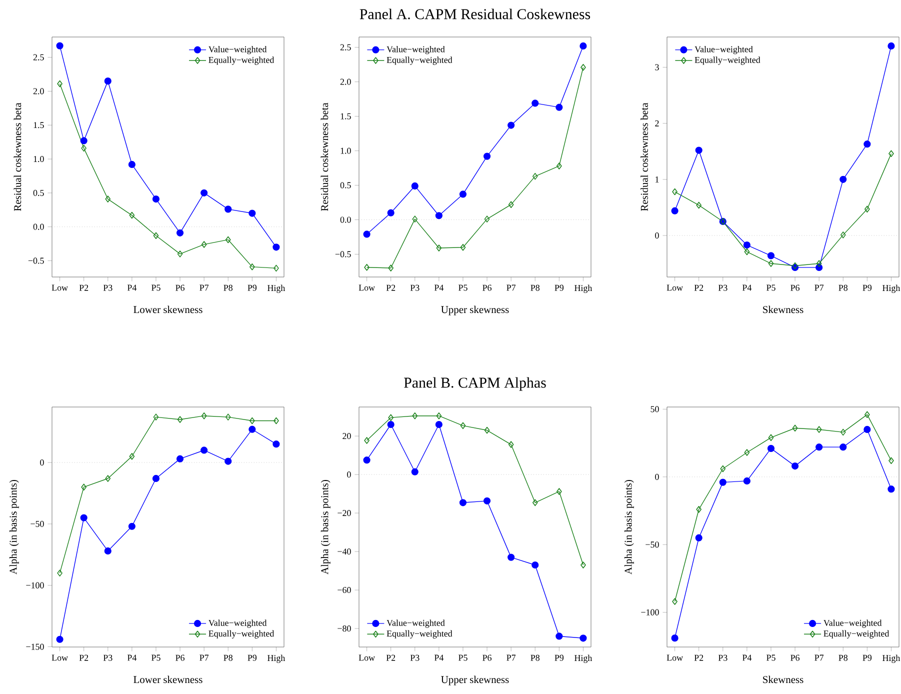 The image size is (901, 694). What do you see at coordinates (35, 585) in the screenshot?
I see `y-tick-label: −100` at bounding box center [35, 585].